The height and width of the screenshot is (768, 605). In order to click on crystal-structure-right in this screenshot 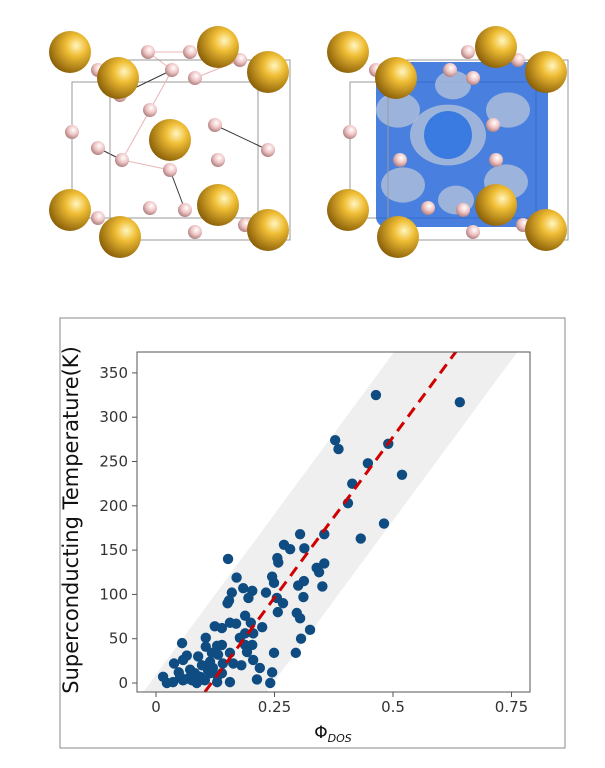, I will do `click(448, 142)`.